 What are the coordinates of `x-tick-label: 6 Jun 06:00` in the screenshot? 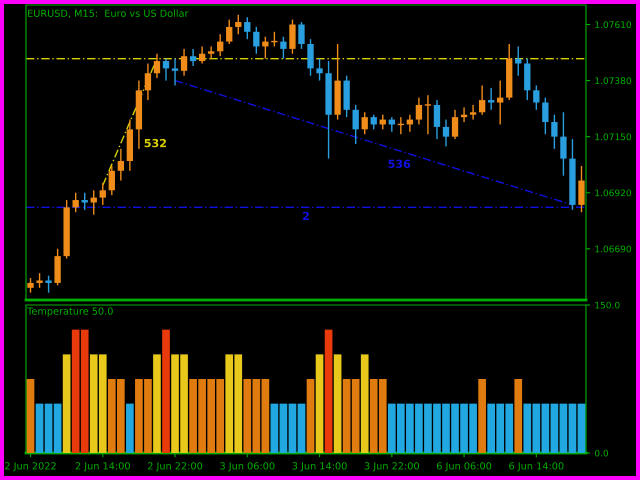 It's located at (464, 467).